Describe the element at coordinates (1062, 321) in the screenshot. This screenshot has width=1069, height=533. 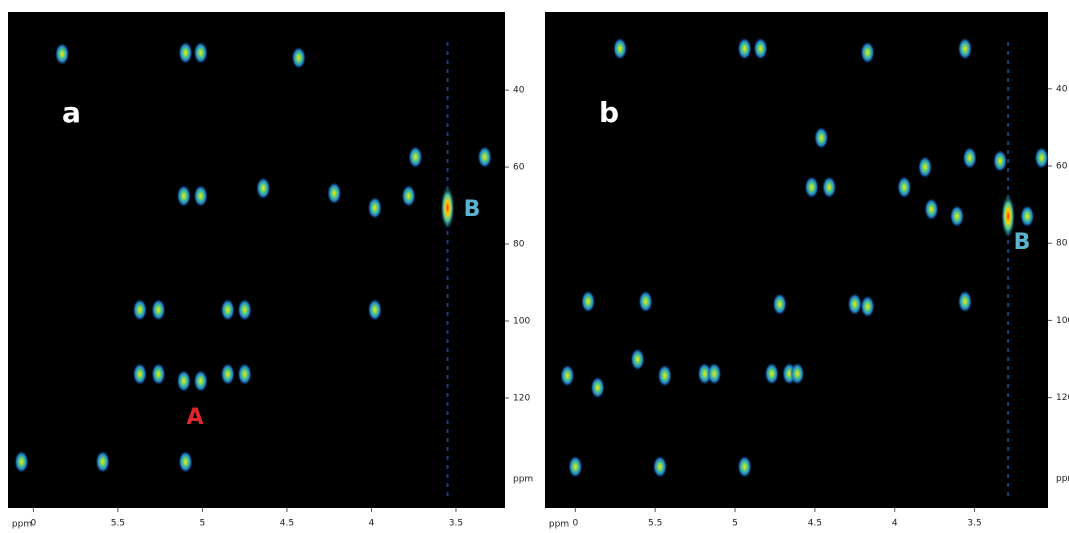
I see `y-tick-label: 100` at that location.